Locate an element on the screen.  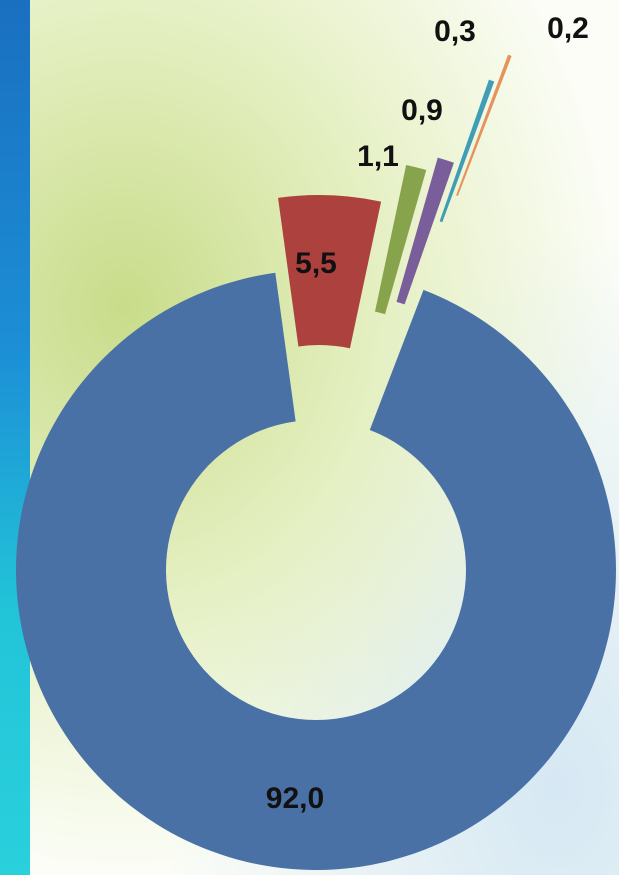
data-label: 1,1 is located at coordinates (378, 156).